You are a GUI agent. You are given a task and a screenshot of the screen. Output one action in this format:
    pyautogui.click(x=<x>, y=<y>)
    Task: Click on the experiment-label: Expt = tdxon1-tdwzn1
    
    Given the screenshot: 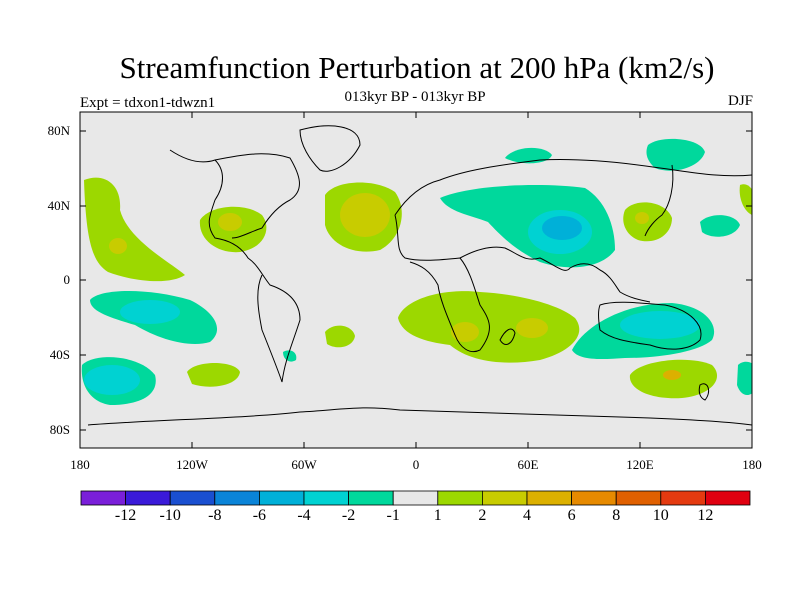 What is the action you would take?
    pyautogui.click(x=148, y=103)
    